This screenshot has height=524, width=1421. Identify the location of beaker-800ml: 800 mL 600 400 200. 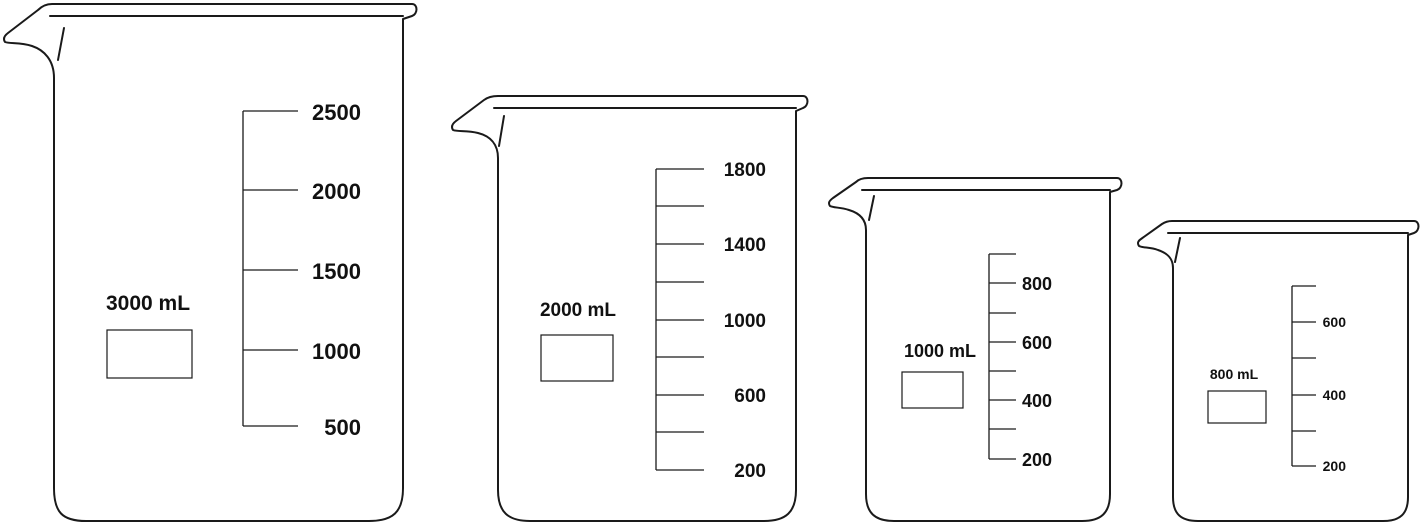
(1278, 371).